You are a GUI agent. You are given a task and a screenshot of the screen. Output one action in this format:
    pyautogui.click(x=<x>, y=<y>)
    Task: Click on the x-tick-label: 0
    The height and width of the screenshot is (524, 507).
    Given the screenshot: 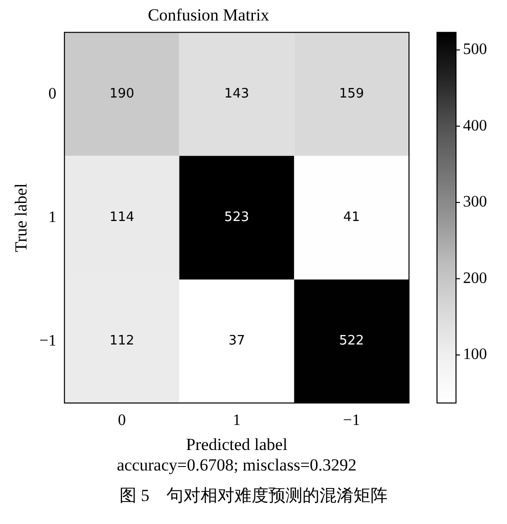 What is the action you would take?
    pyautogui.click(x=122, y=420)
    